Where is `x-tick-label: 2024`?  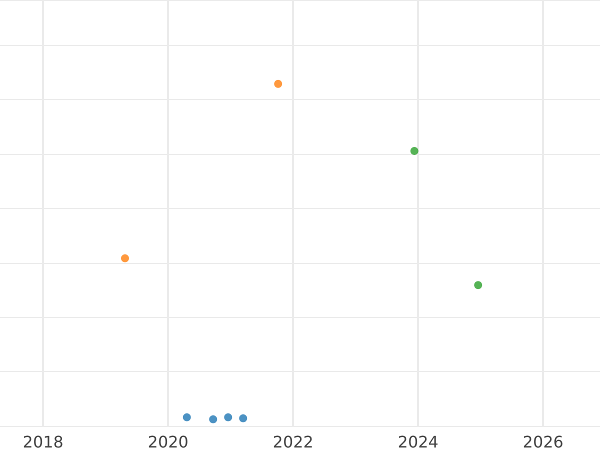
x-tick-label: 2024 is located at coordinates (418, 441).